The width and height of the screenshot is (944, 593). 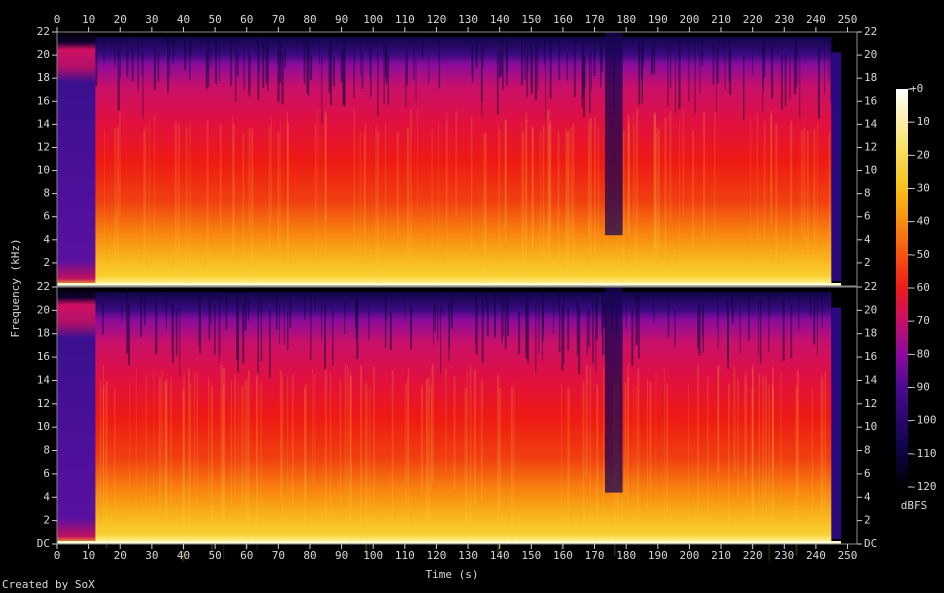 What do you see at coordinates (920, 154) in the screenshot?
I see `colorbar-tick-label: -20` at bounding box center [920, 154].